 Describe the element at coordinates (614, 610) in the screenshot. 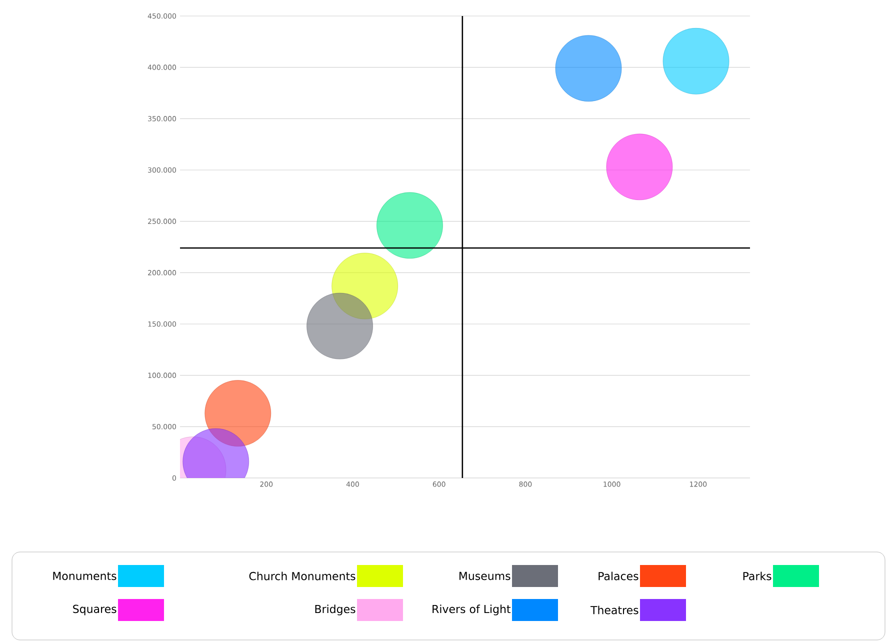

I see `legend-label: Theatres` at that location.